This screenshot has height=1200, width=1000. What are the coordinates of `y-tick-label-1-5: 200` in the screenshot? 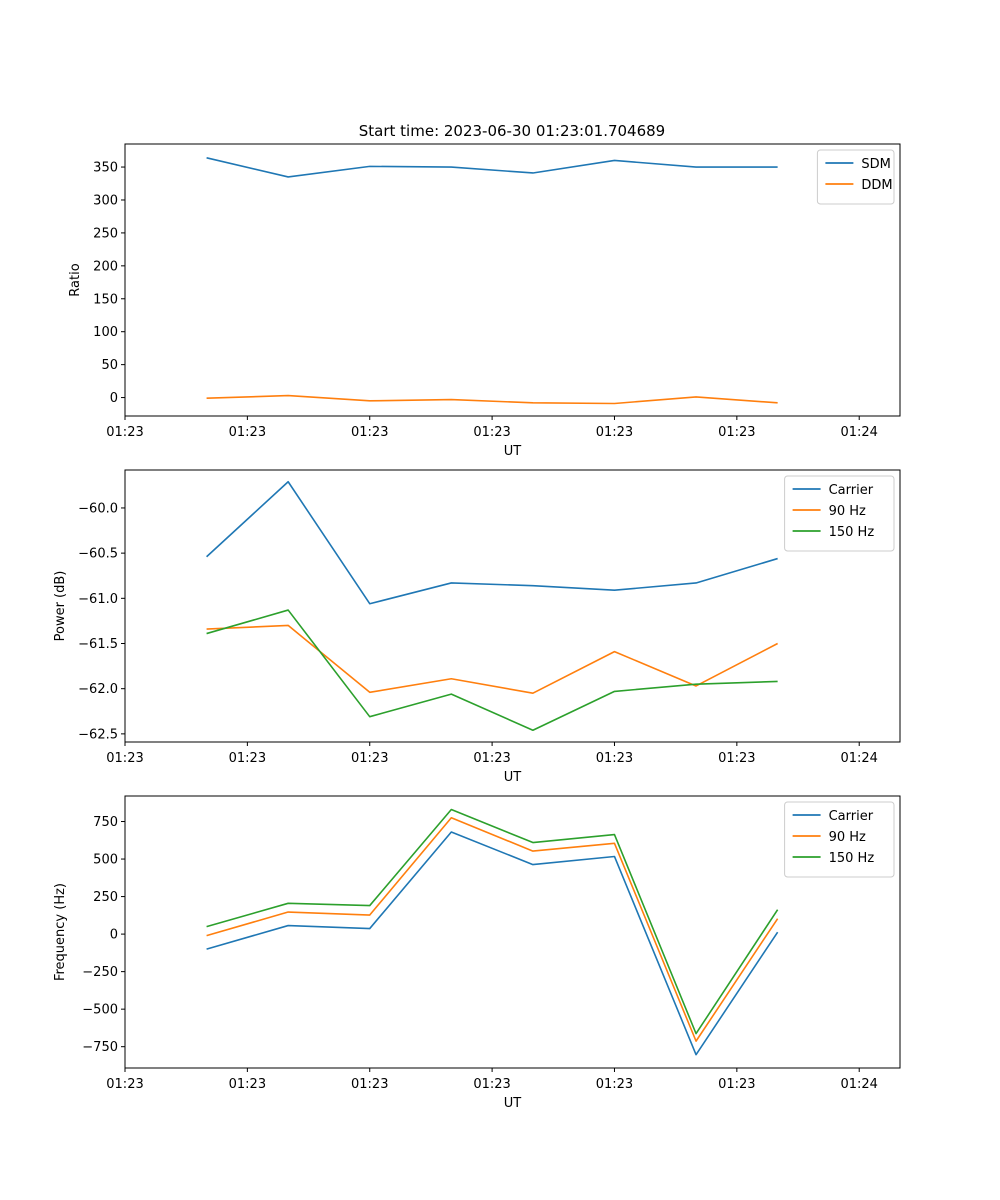 It's located at (105, 266).